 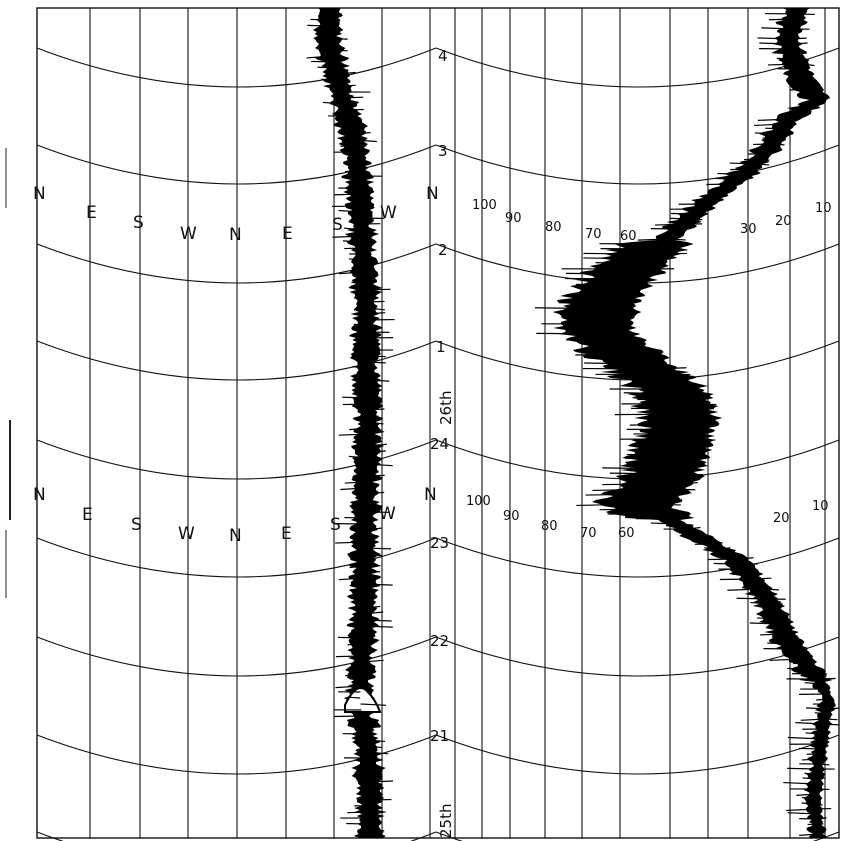 What do you see at coordinates (626, 533) in the screenshot?
I see `speed-label-lower: 60` at bounding box center [626, 533].